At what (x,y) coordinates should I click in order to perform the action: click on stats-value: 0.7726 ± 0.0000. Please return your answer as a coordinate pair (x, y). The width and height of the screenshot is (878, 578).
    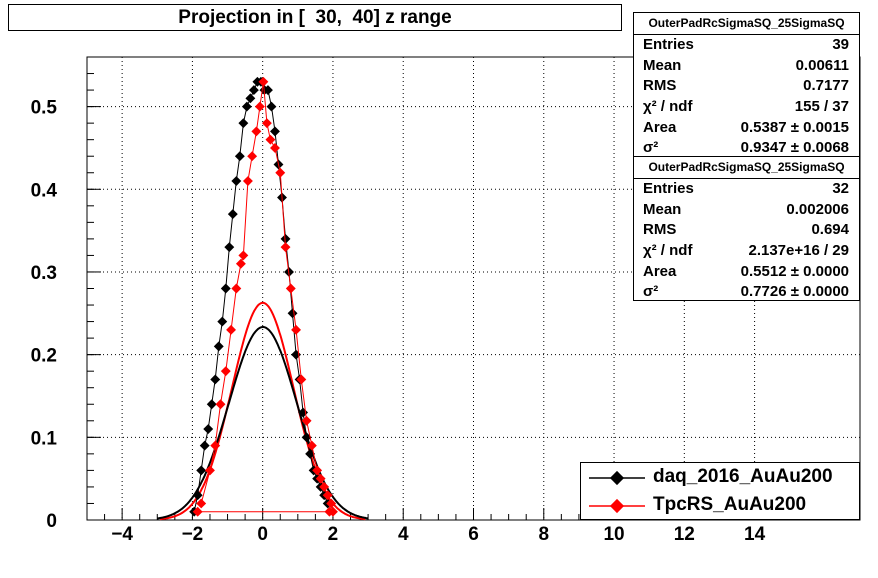
    Looking at the image, I should click on (794, 292).